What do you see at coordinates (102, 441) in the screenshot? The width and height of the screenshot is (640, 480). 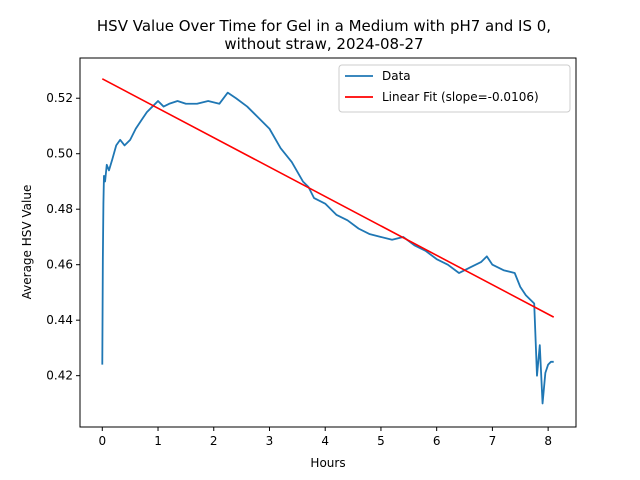 I see `x-tick-label: 0` at bounding box center [102, 441].